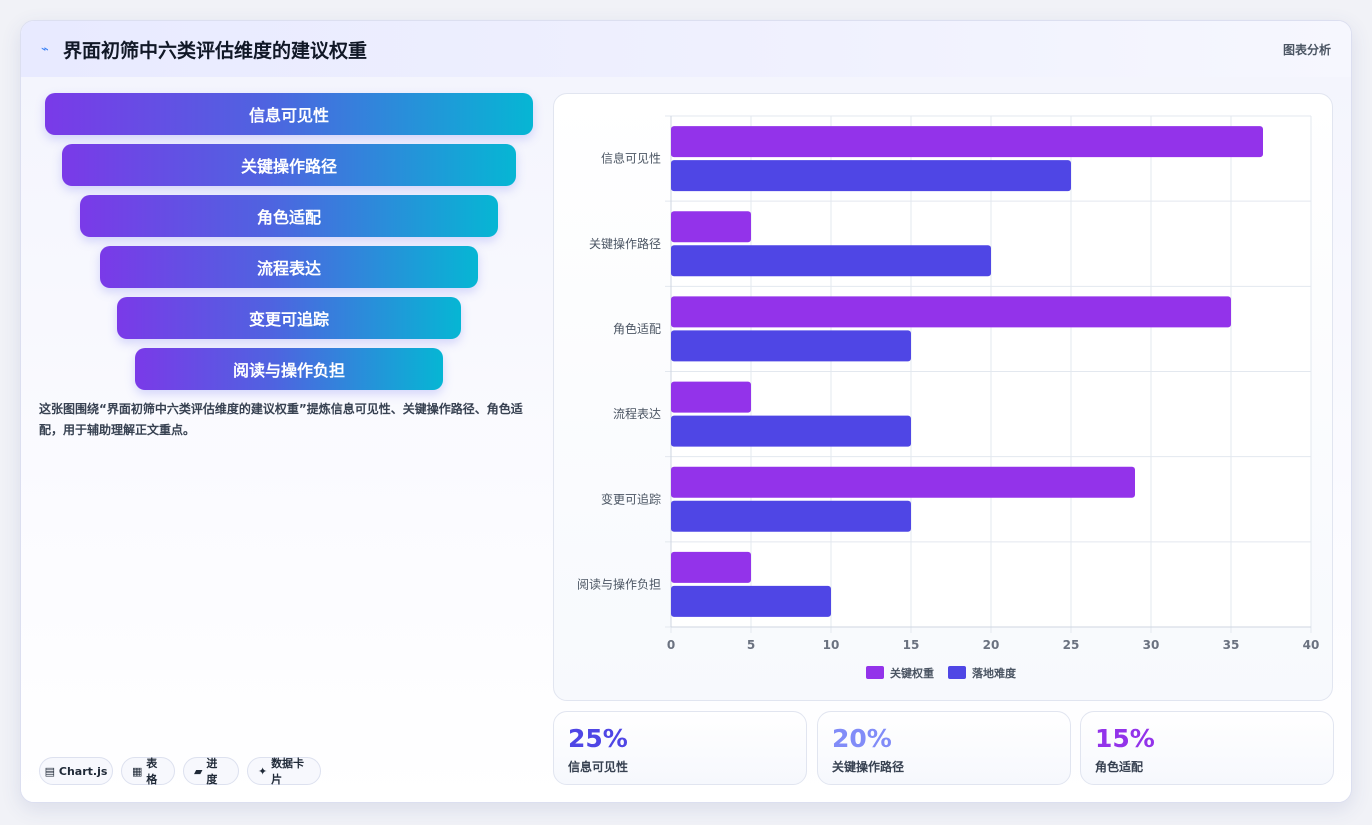 This screenshot has width=1372, height=825. What do you see at coordinates (625, 243) in the screenshot?
I see `y-tick-label: 关键操作路径` at bounding box center [625, 243].